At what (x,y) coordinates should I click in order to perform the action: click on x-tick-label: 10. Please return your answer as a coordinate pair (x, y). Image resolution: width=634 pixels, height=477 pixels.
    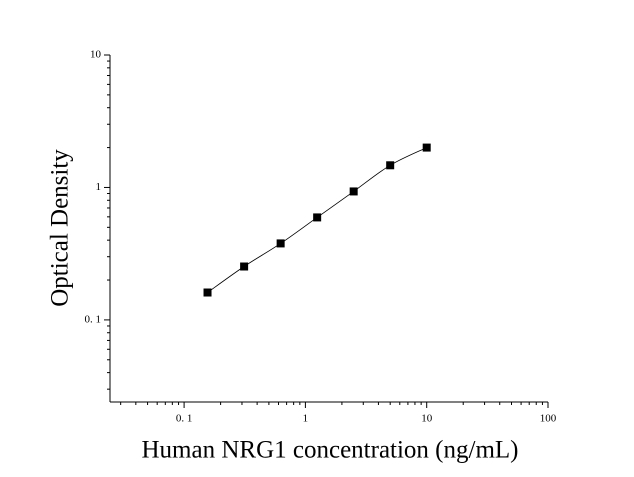
    Looking at the image, I should click on (427, 419).